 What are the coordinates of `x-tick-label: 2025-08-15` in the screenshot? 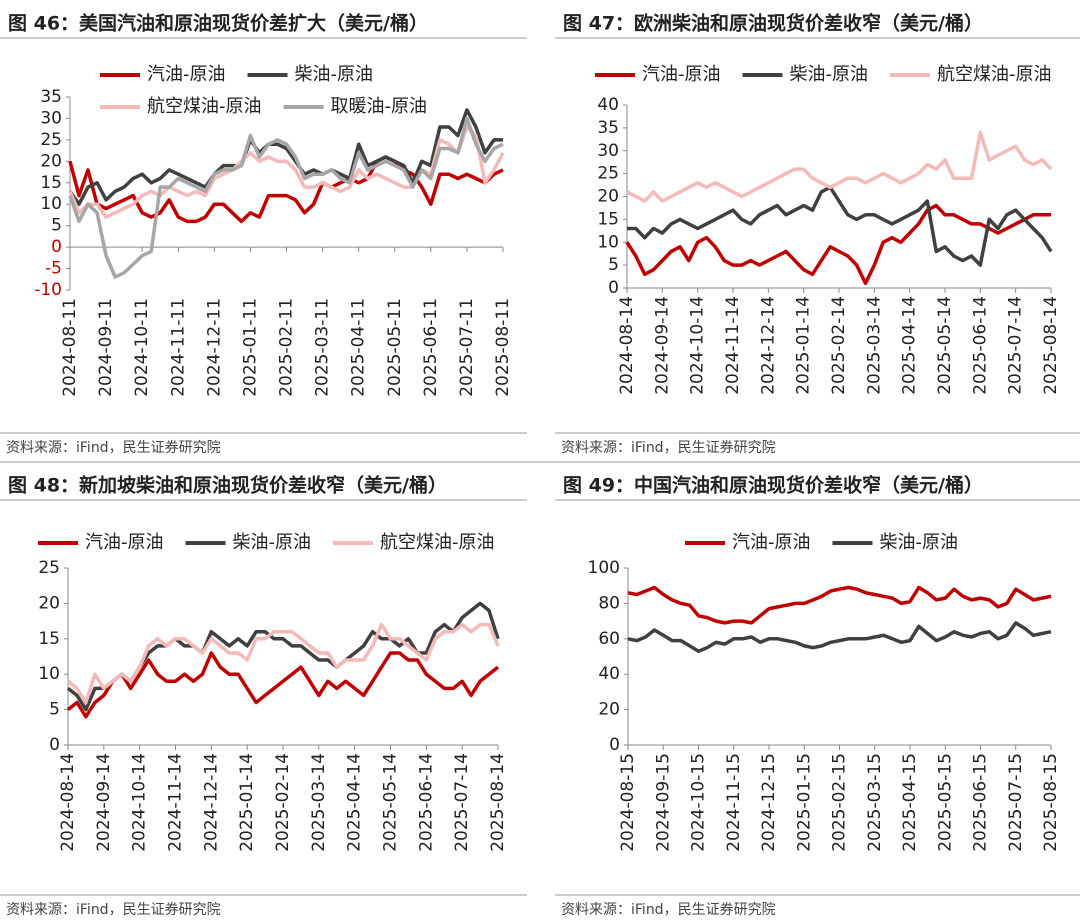 It's located at (1051, 802).